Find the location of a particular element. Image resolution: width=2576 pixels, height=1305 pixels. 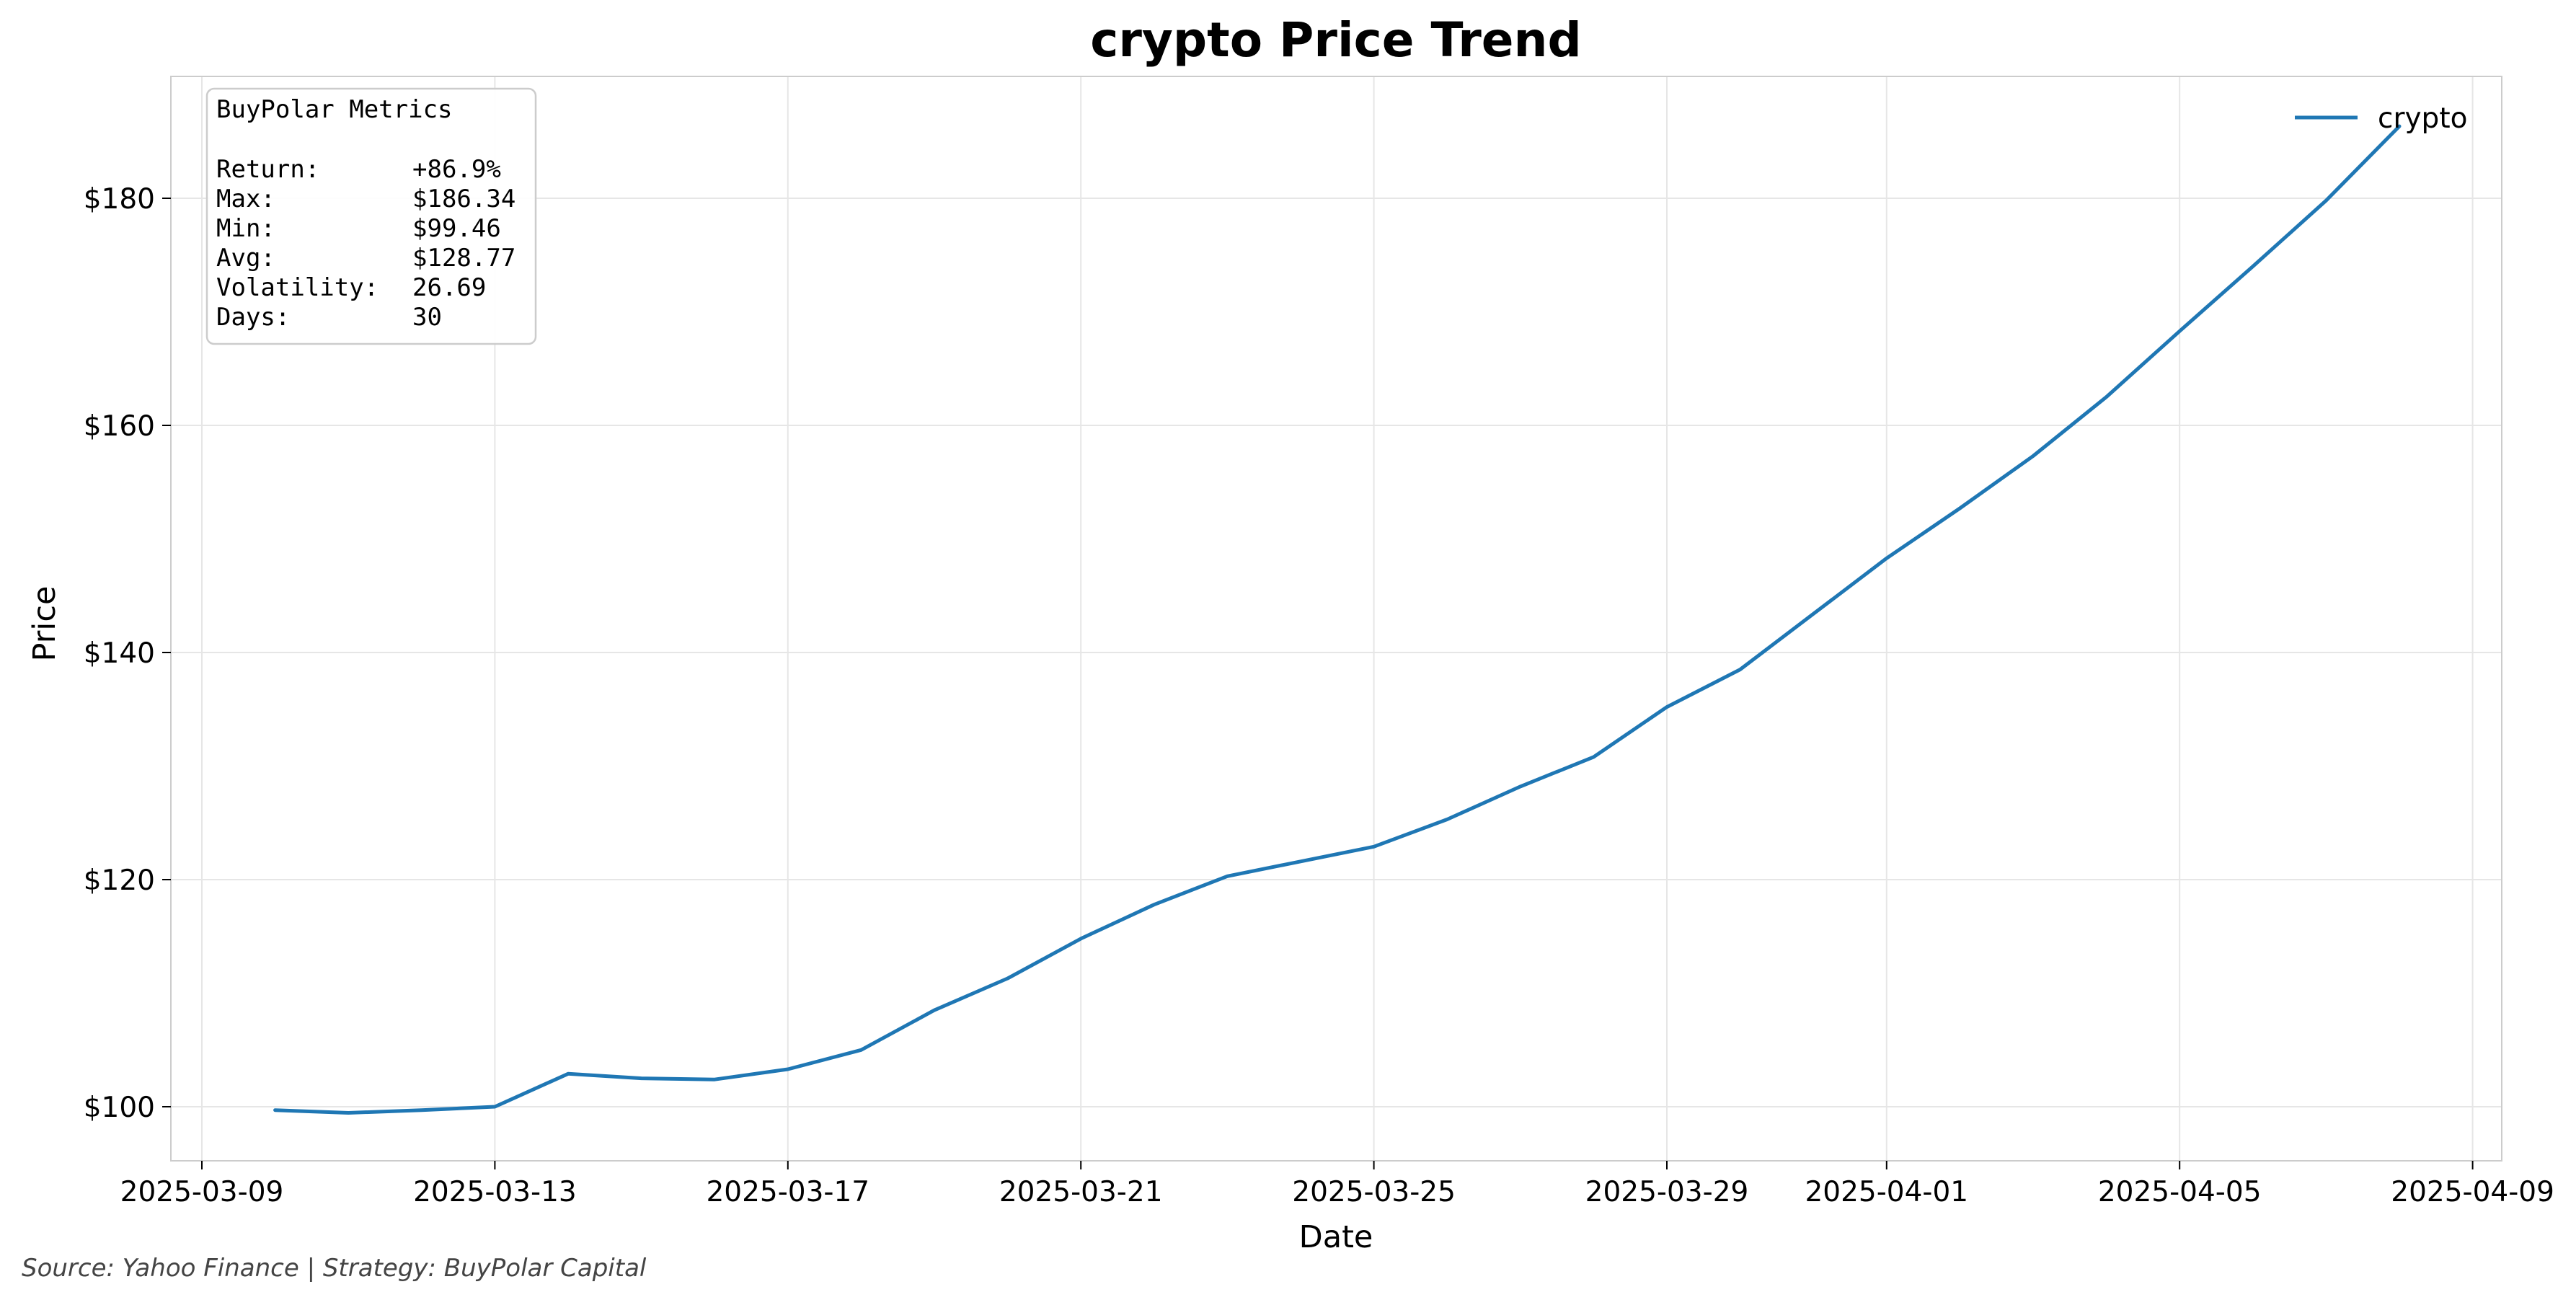

x-axis-label: Date is located at coordinates (1336, 1237).